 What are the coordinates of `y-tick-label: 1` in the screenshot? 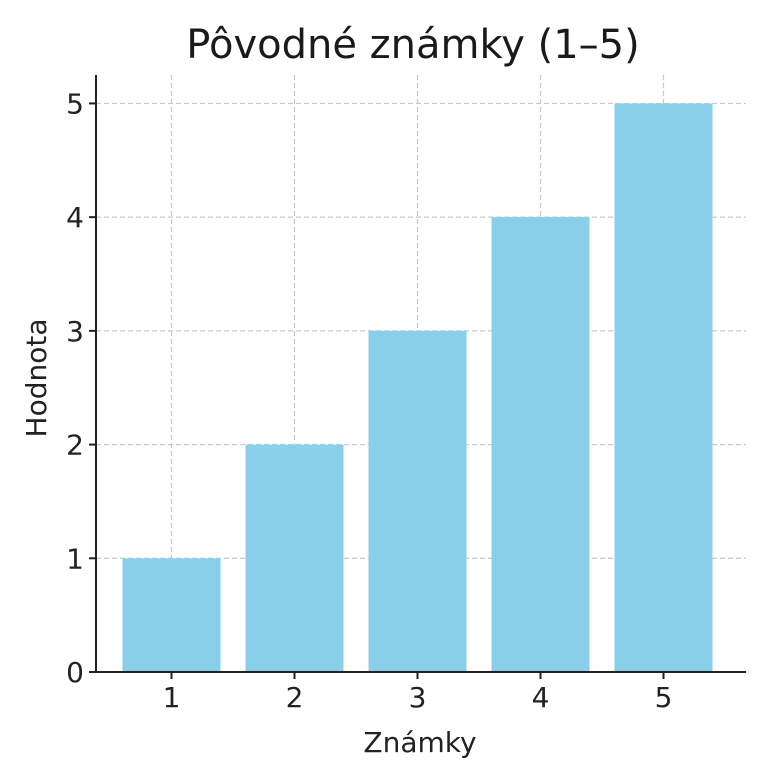 It's located at (75, 558).